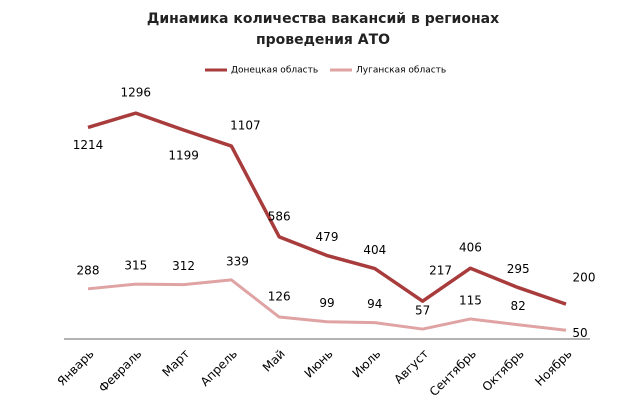 This screenshot has height=416, width=630. What do you see at coordinates (135, 266) in the screenshot?
I see `data-label: 315` at bounding box center [135, 266].